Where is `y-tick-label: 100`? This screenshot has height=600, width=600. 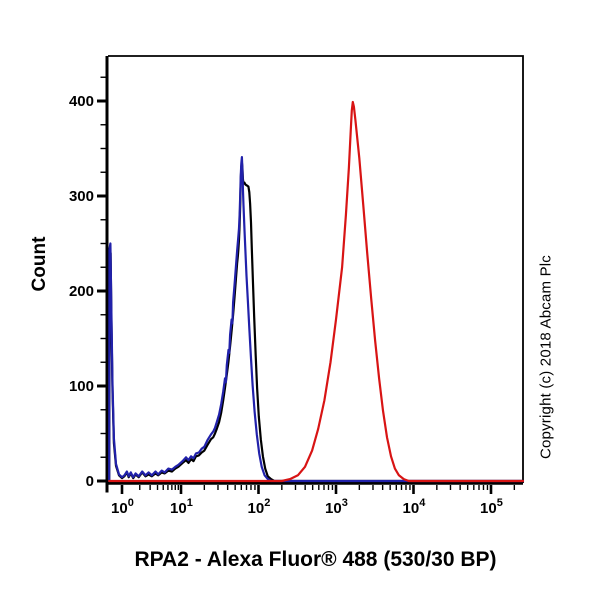
y-tick-label: 100 is located at coordinates (81, 386).